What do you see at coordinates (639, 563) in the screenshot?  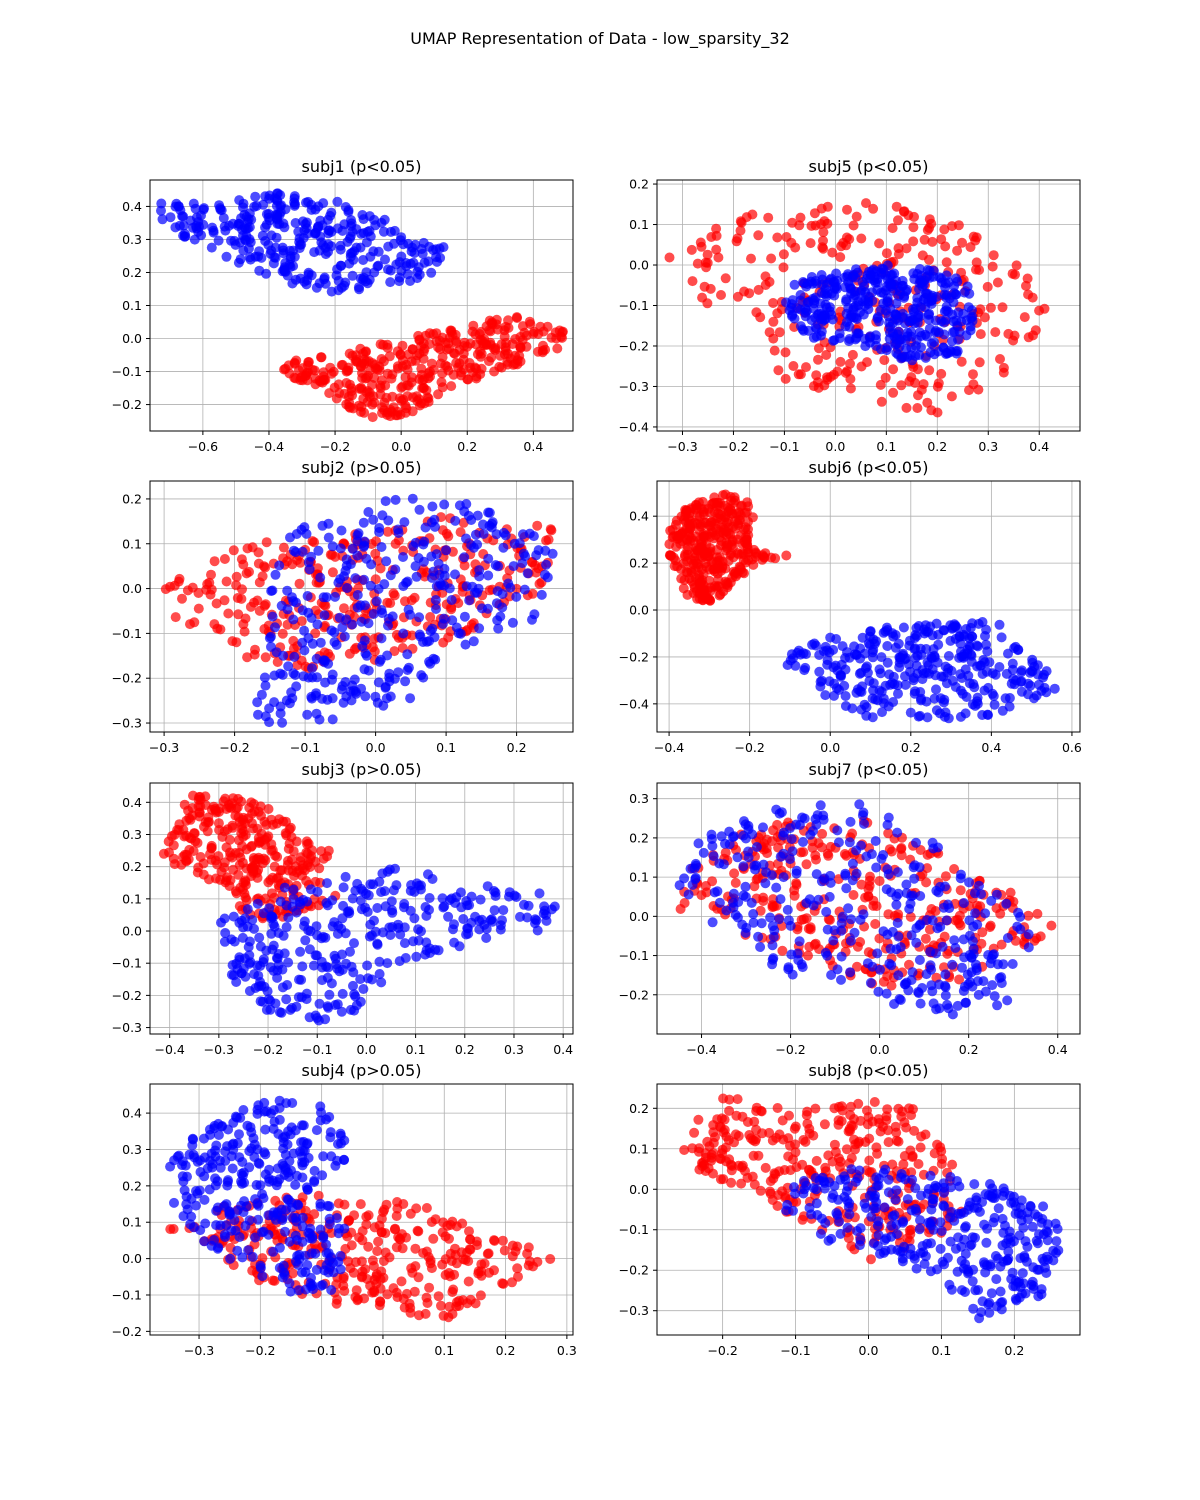 I see `y-tick-label: 0.2` at bounding box center [639, 563].